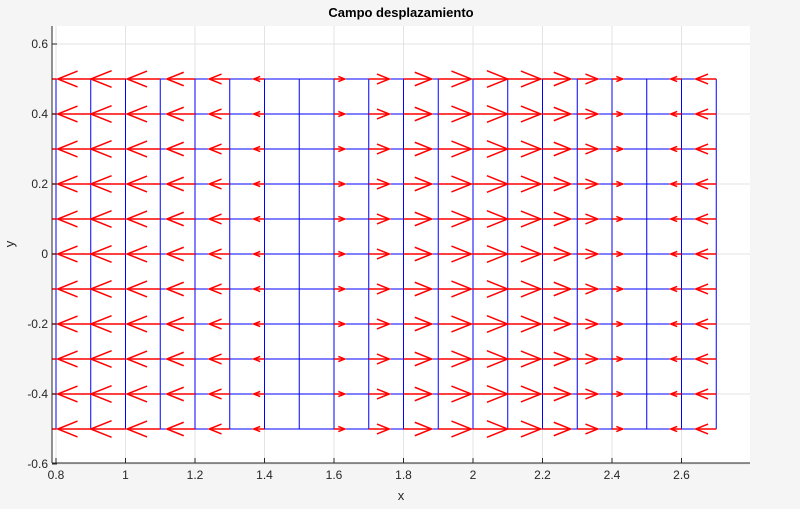  What do you see at coordinates (334, 475) in the screenshot?
I see `x-tick-label: 1.6` at bounding box center [334, 475].